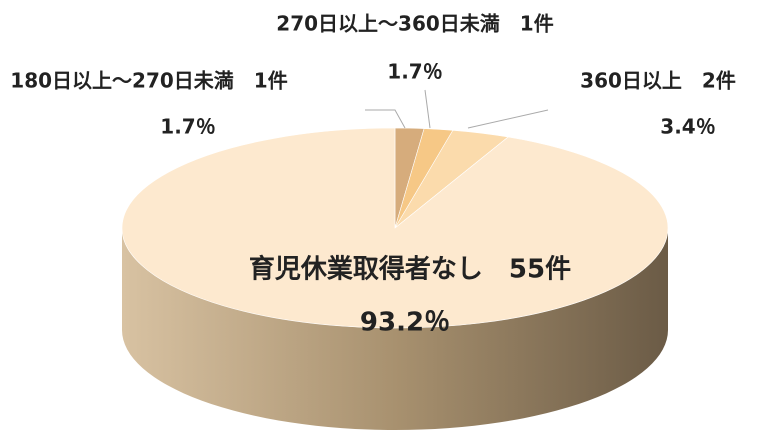 This screenshot has height=439, width=778. I want to click on value-label: 93.2％, so click(405, 323).